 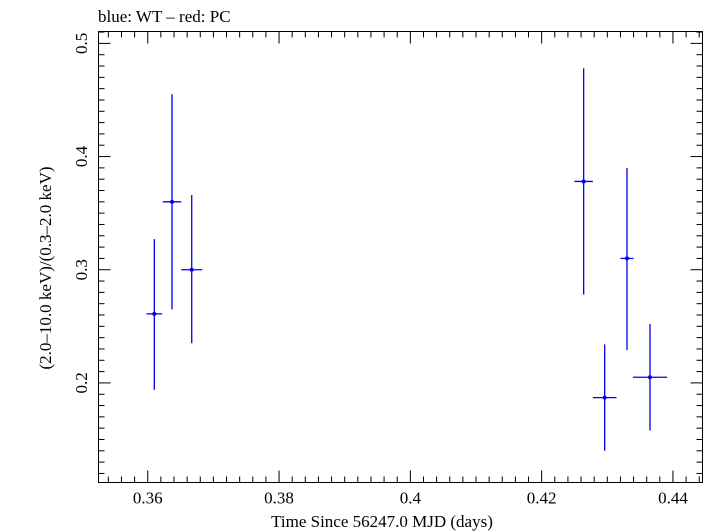 What do you see at coordinates (45, 267) in the screenshot?
I see `y-axis-label: (2.0–10.0 keV)/(0.3–2.0 keV)` at bounding box center [45, 267].